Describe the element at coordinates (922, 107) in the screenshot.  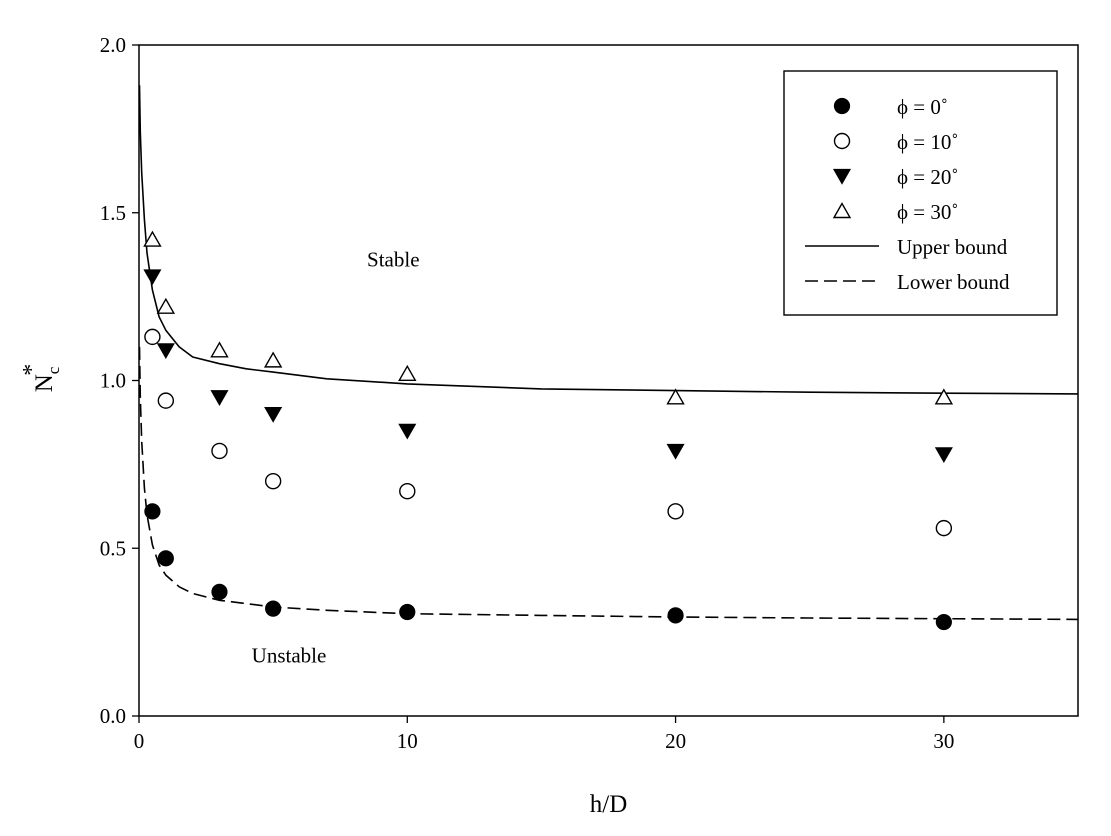
I see `legend-label: ϕ = 0˚` at that location.